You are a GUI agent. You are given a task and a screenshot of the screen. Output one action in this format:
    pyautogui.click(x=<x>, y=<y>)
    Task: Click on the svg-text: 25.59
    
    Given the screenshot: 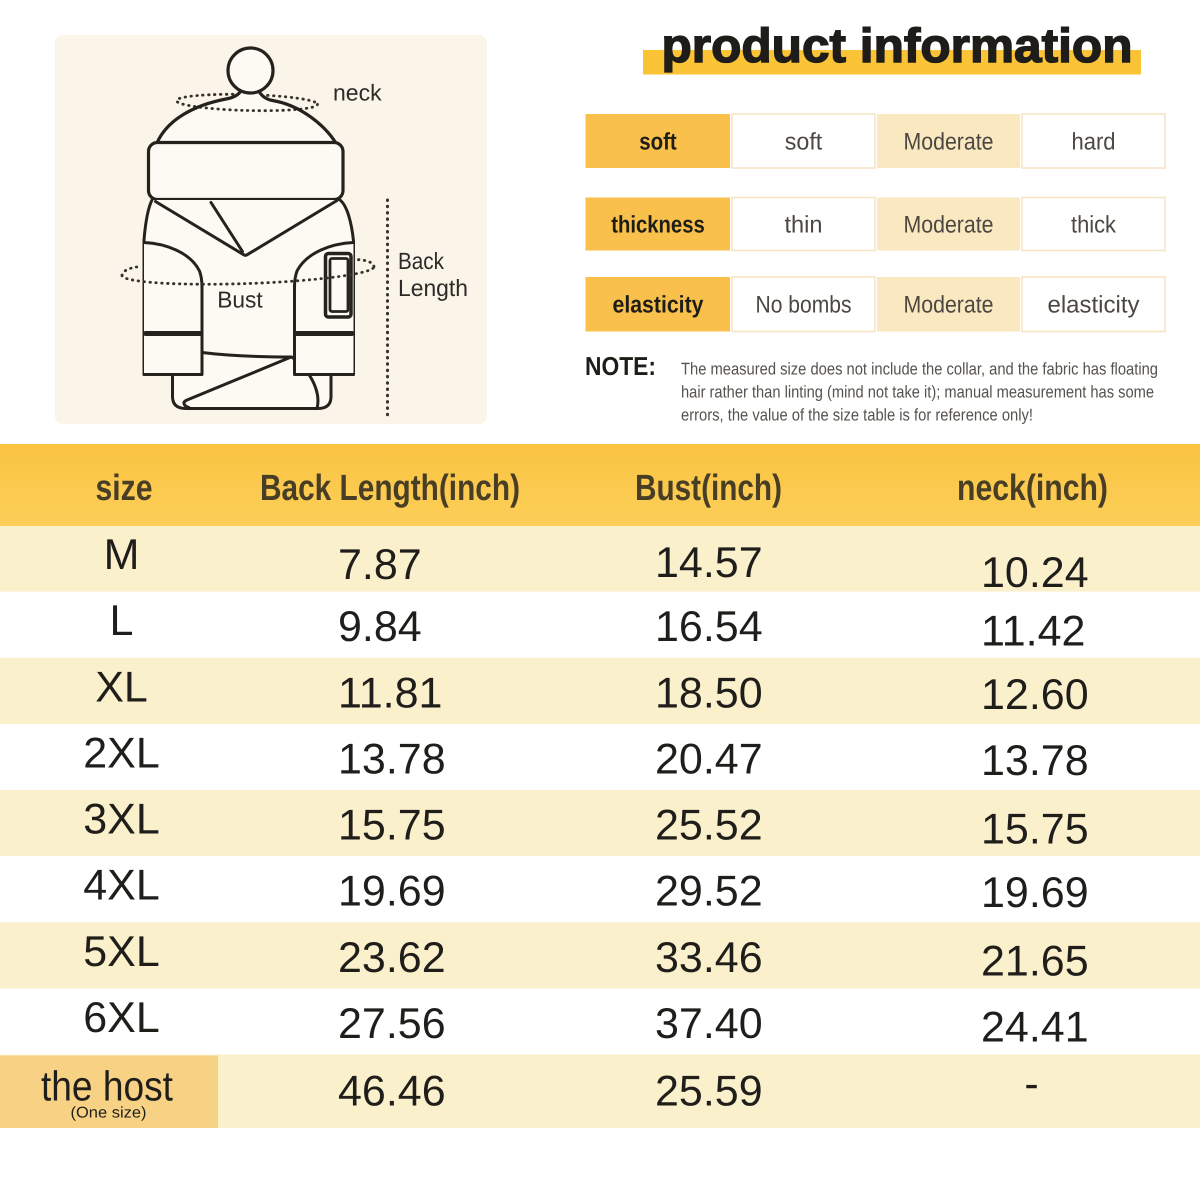 What is the action you would take?
    pyautogui.click(x=709, y=1092)
    